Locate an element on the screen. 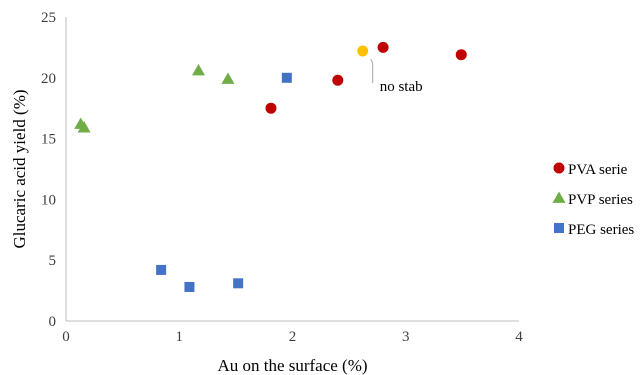 The width and height of the screenshot is (642, 375). x-axis-title: Au on the surface (%) is located at coordinates (292, 365).